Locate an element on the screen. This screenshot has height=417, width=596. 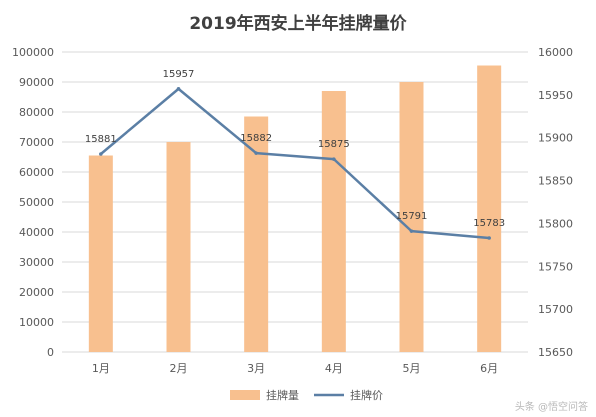
left-axis-tick-label: 80000 is located at coordinates (36, 112).